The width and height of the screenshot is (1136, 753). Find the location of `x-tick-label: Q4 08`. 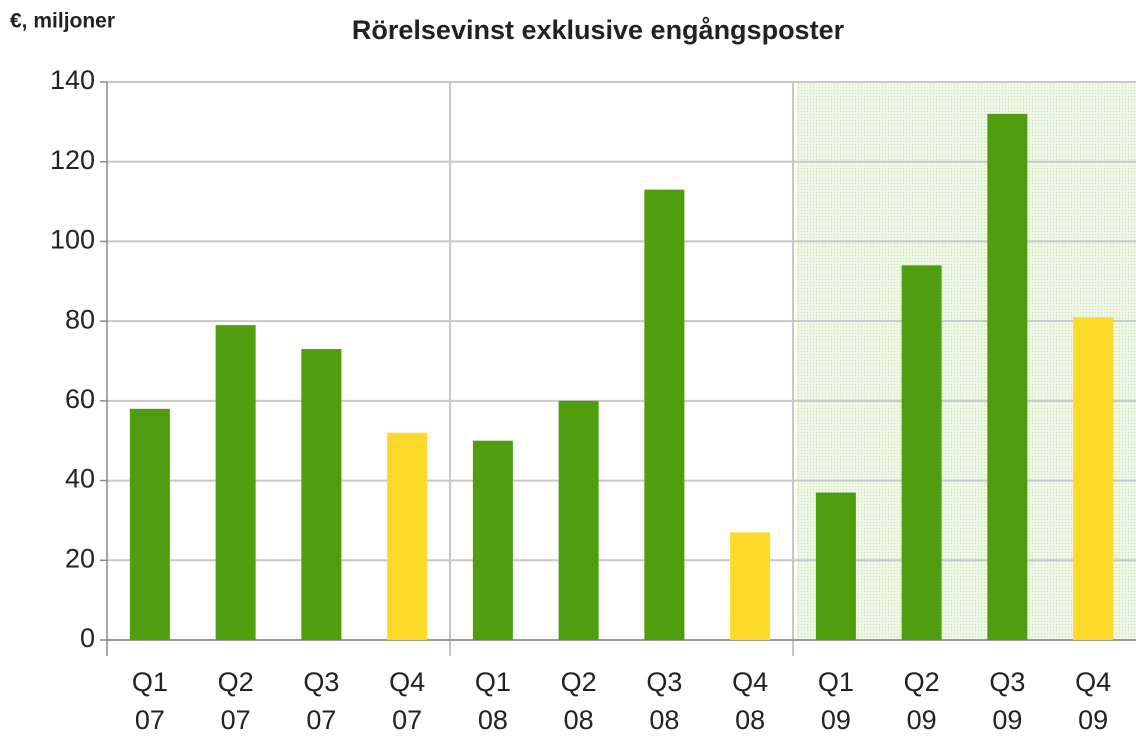

x-tick-label: Q4 08 is located at coordinates (750, 701).